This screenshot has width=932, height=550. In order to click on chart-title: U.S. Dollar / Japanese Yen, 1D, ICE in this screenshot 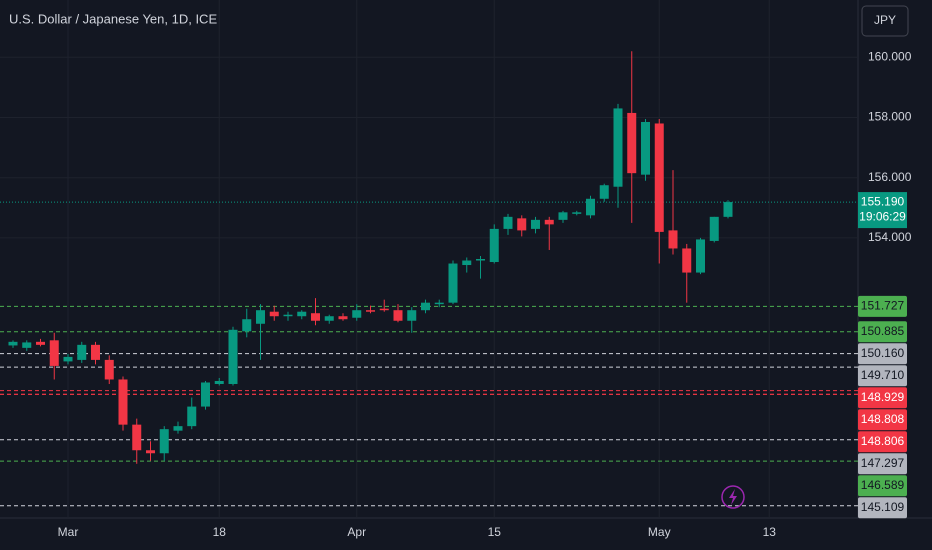, I will do `click(113, 18)`.